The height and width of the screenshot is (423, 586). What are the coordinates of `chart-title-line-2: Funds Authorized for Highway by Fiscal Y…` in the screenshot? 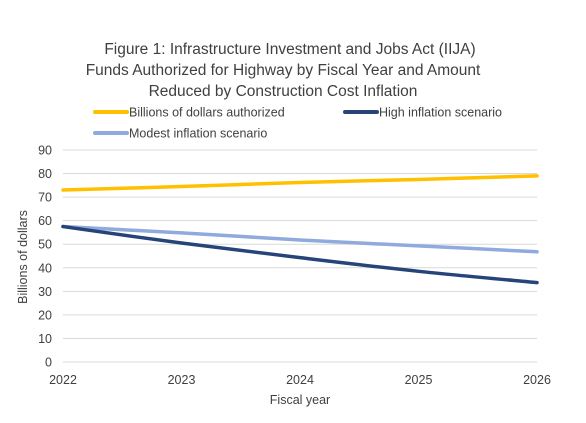 It's located at (283, 70).